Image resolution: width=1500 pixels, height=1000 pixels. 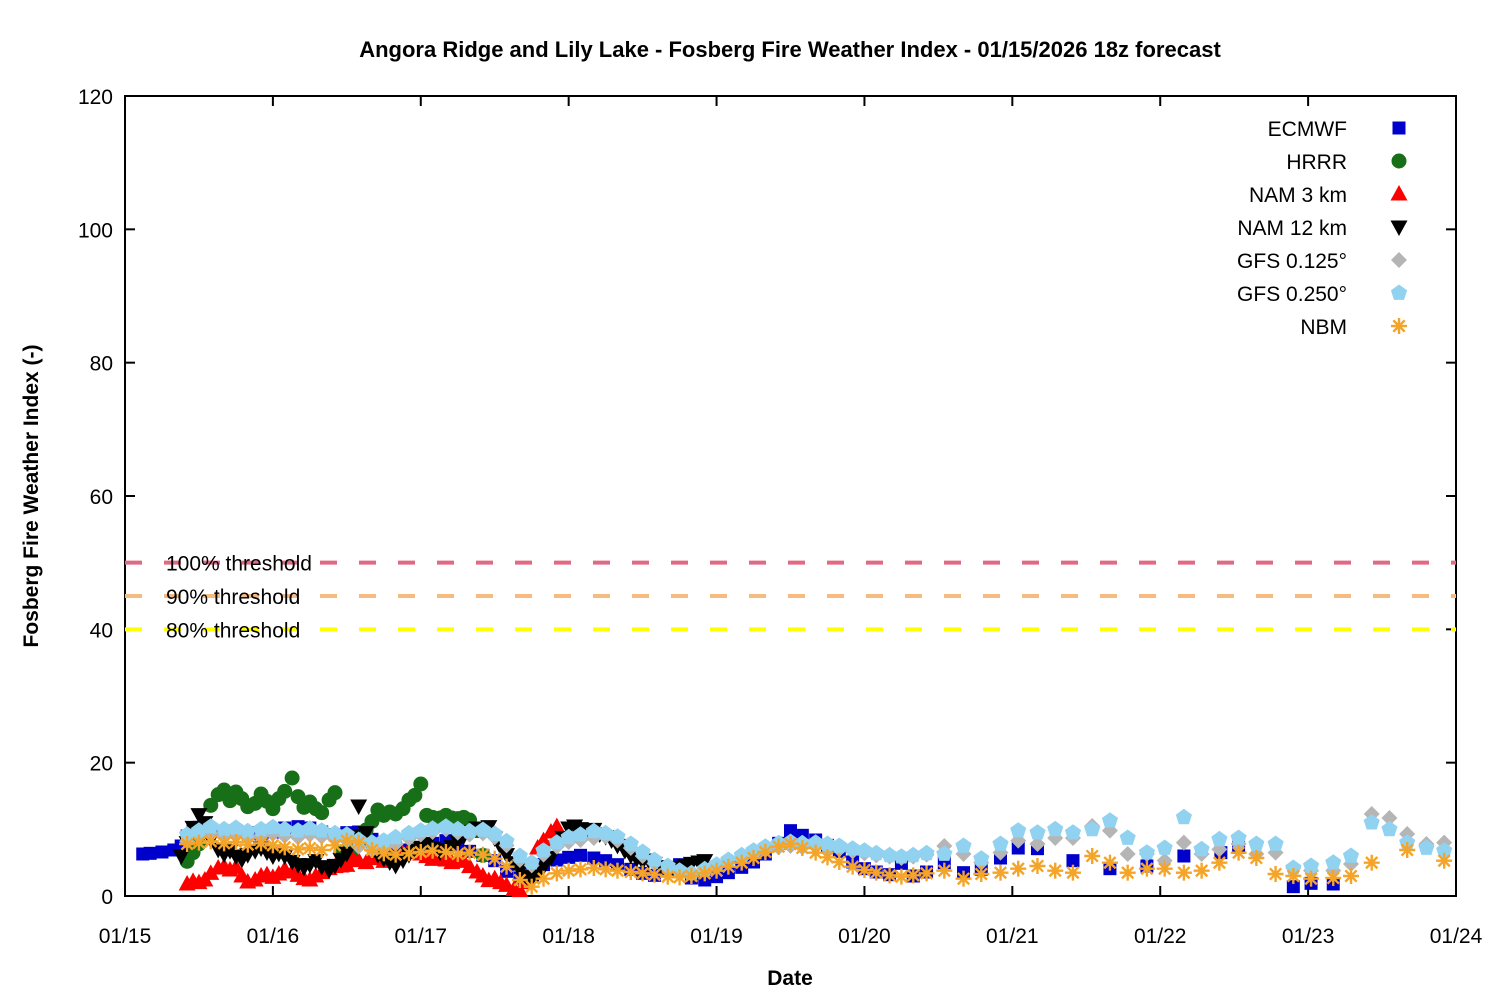 What do you see at coordinates (101, 497) in the screenshot?
I see `y-tick-label: 60` at bounding box center [101, 497].